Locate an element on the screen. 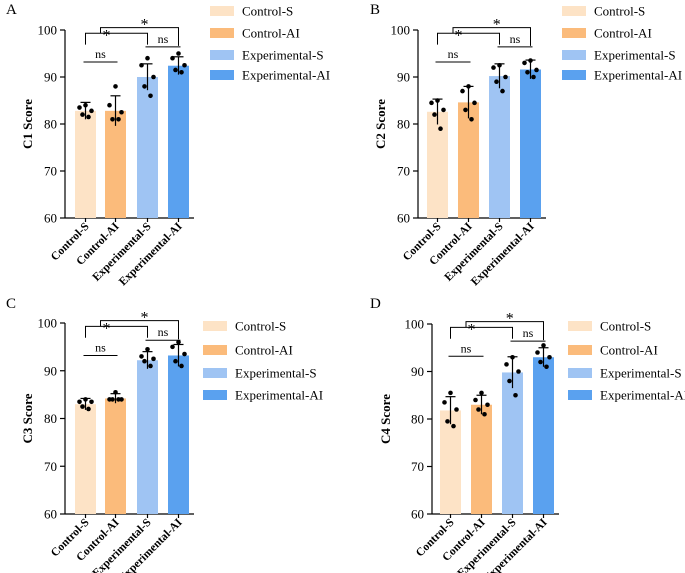 The width and height of the screenshot is (685, 573). y-axis-title: C4 Score is located at coordinates (385, 419).